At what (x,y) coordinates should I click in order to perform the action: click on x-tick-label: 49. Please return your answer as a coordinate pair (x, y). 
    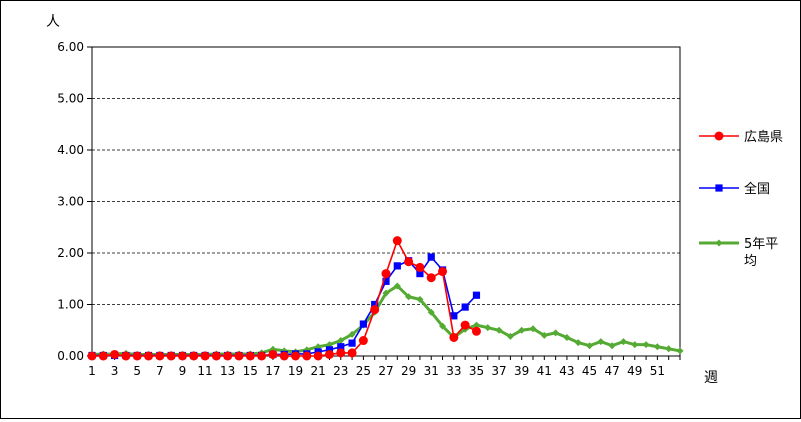
    Looking at the image, I should click on (634, 371).